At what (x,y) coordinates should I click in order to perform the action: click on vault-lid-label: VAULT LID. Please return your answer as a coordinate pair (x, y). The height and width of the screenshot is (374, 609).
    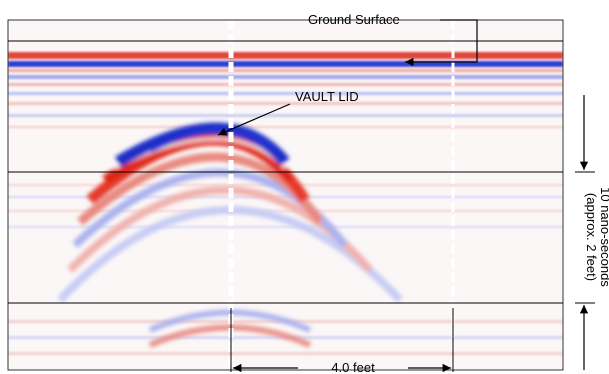
    Looking at the image, I should click on (327, 96).